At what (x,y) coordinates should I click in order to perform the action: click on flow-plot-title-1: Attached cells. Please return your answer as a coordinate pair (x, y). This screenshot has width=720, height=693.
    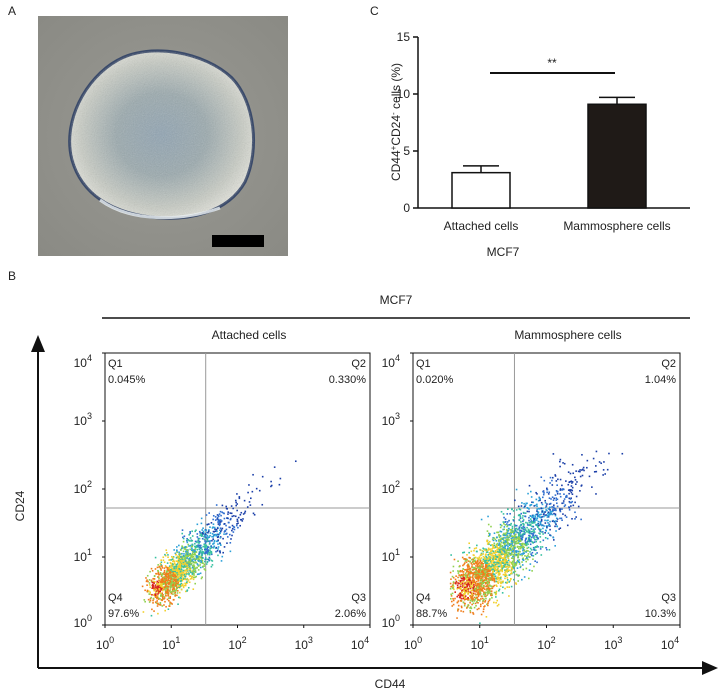
    Looking at the image, I should click on (249, 335).